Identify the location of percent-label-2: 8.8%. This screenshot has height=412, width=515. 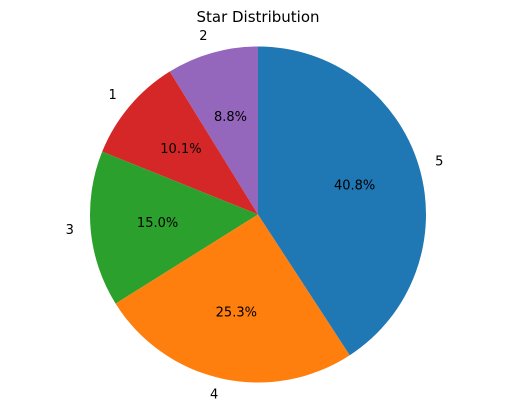
(230, 117).